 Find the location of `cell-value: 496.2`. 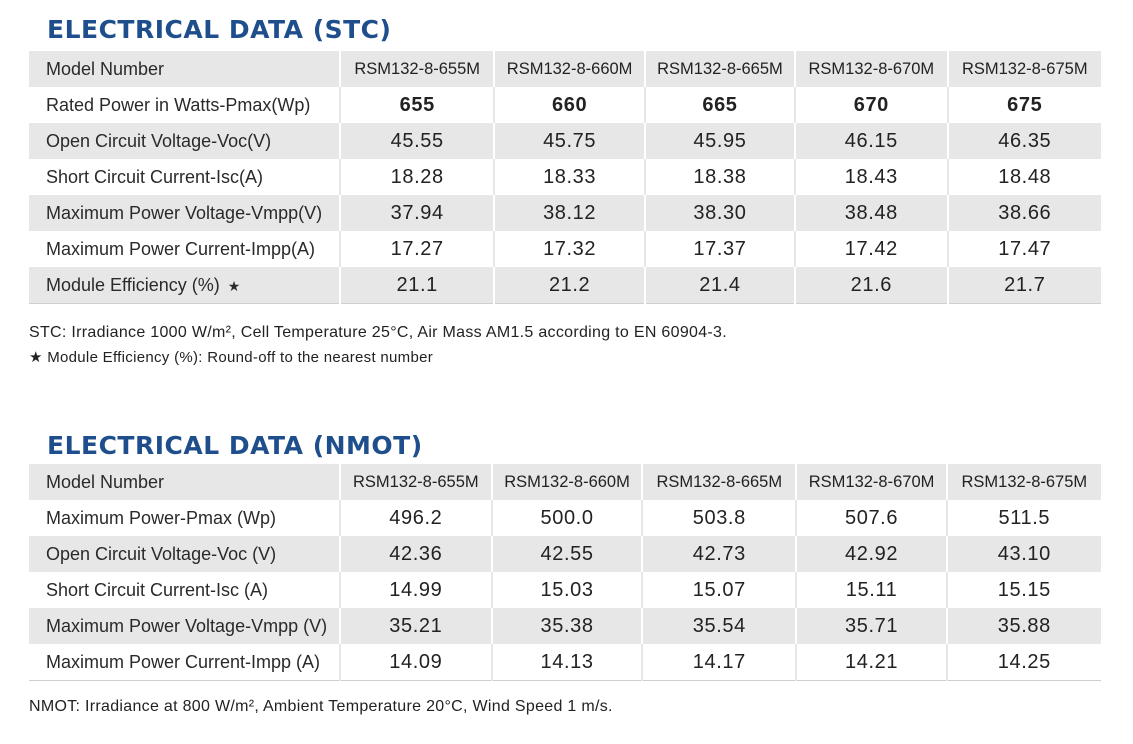

cell-value: 496.2 is located at coordinates (415, 518).